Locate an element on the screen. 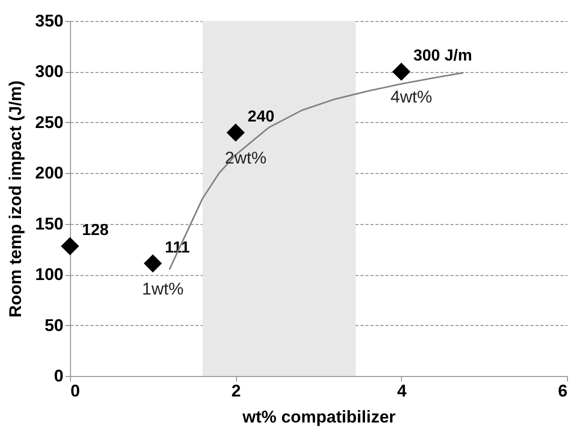  x-tick-label: 0 is located at coordinates (75, 391).